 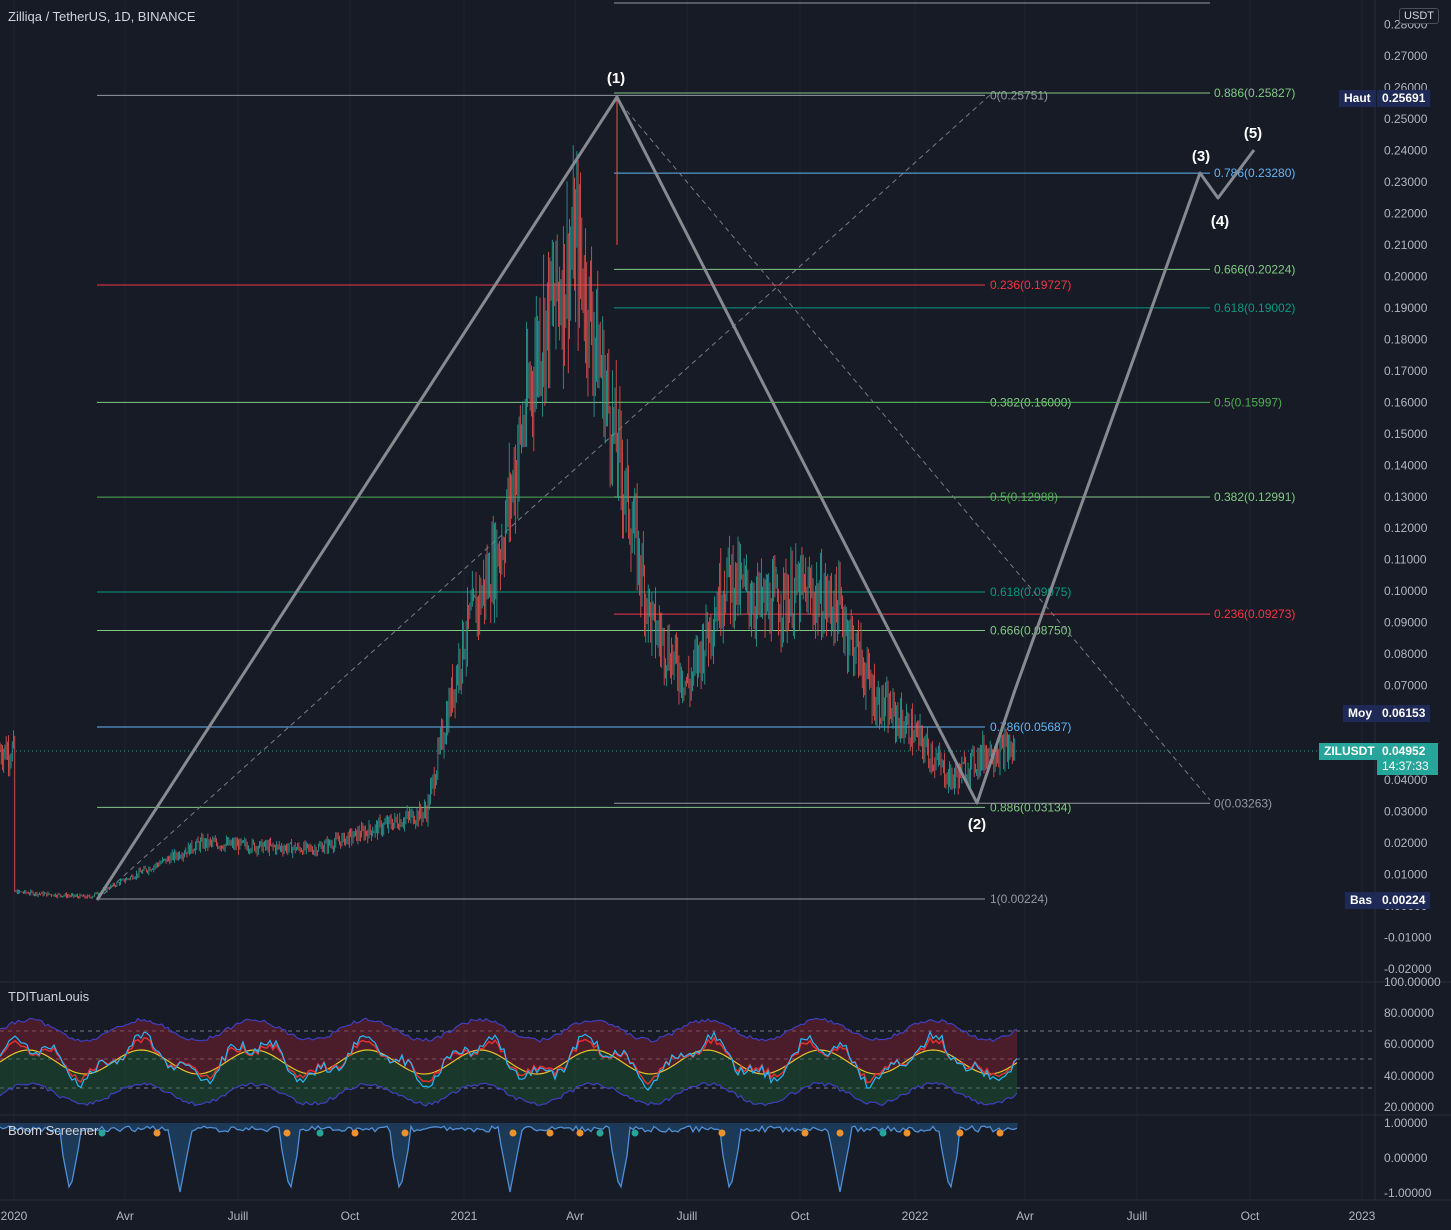 What do you see at coordinates (1019, 95) in the screenshot?
I see `fib1-level-label: 0(0.25751)` at bounding box center [1019, 95].